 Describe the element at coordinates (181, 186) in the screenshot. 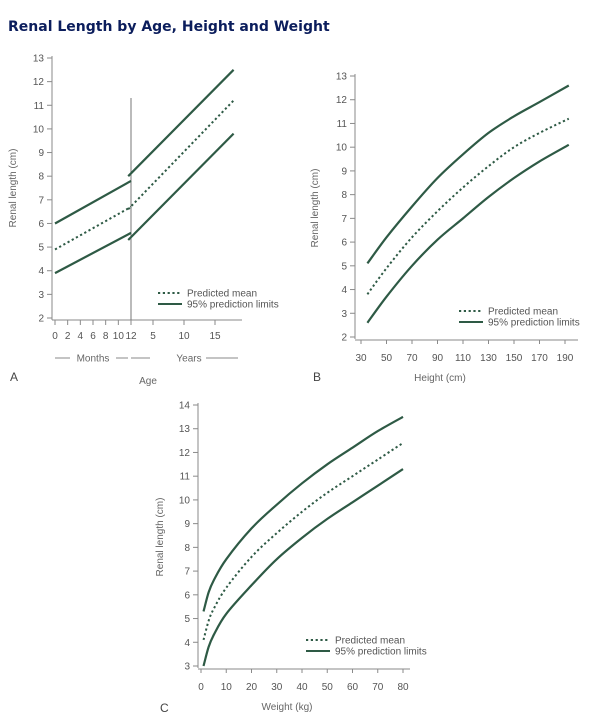

I see `series-lower-line-A-years` at that location.